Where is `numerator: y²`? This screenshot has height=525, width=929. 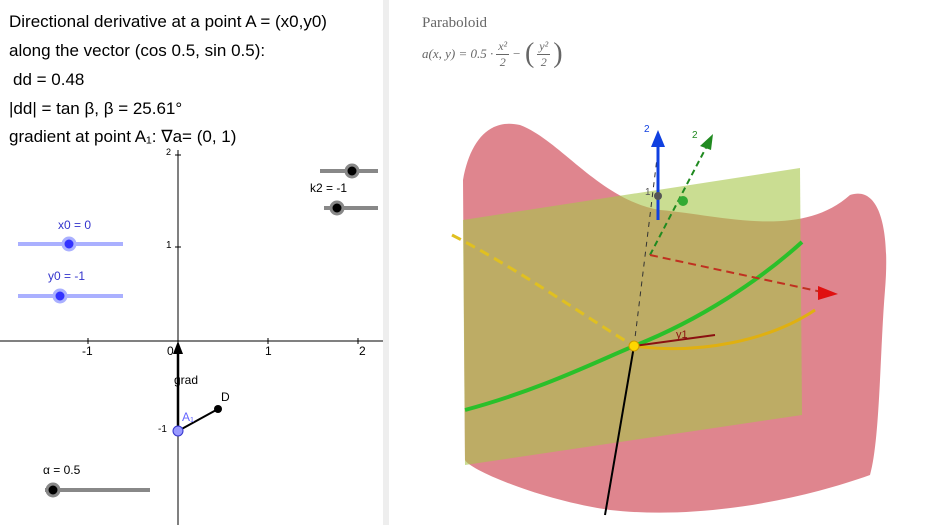 numerator: y² is located at coordinates (544, 46).